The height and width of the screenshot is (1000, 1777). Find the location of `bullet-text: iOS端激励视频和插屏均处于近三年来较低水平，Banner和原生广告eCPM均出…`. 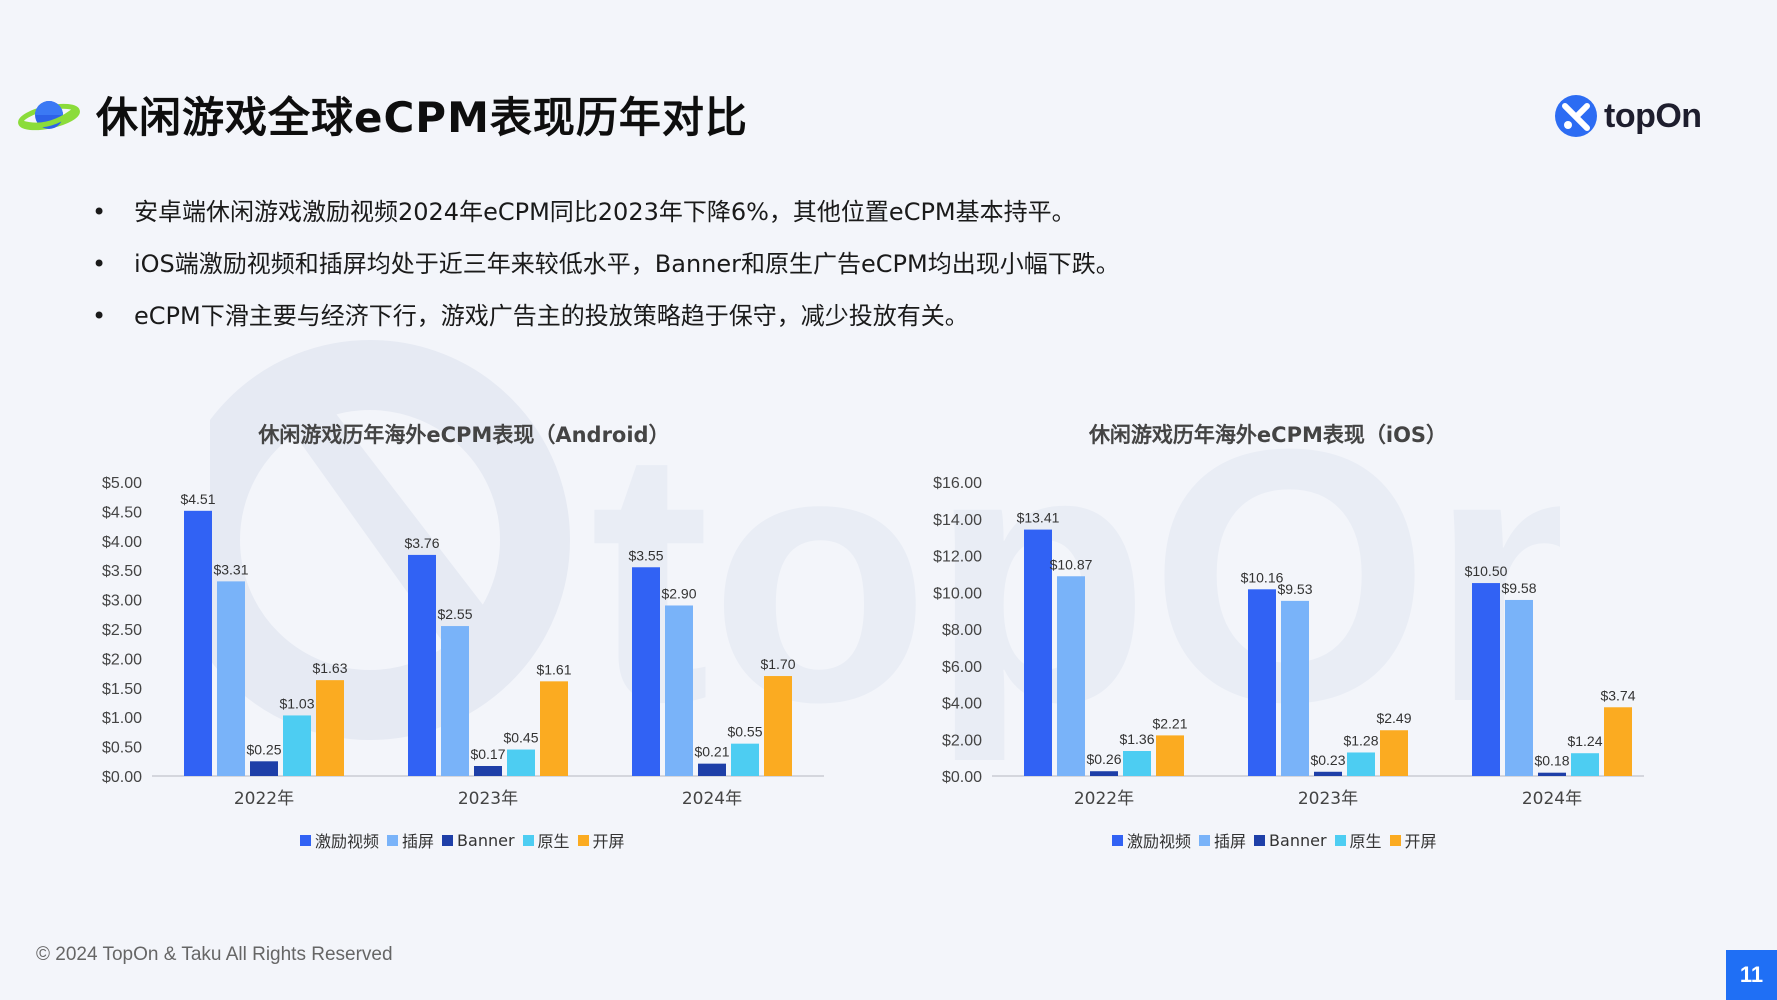

bullet-text: iOS端激励视频和插屏均处于近三年来较低水平，Banner和原生广告eCPM均出… is located at coordinates (627, 264).